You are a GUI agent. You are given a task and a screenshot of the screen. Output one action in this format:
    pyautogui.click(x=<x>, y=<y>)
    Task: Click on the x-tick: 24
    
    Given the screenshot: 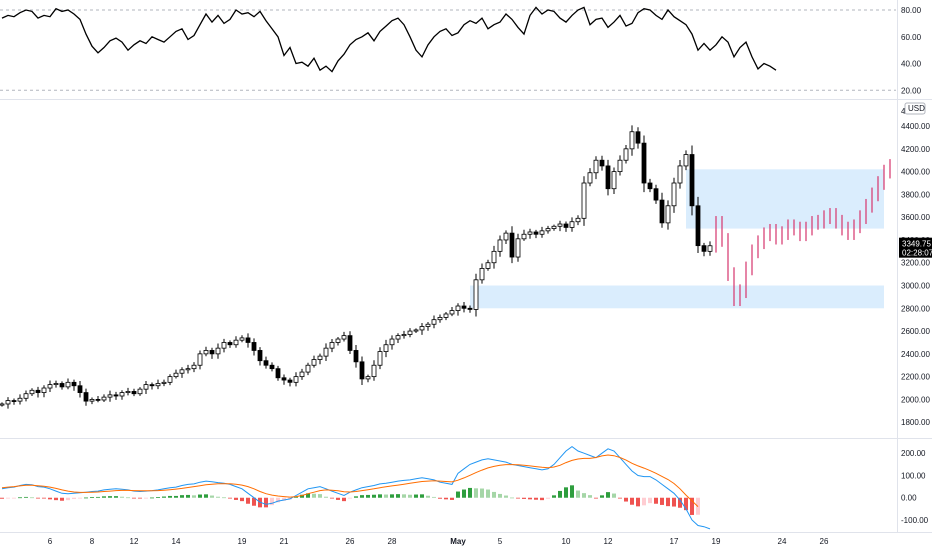 What is the action you would take?
    pyautogui.click(x=782, y=541)
    